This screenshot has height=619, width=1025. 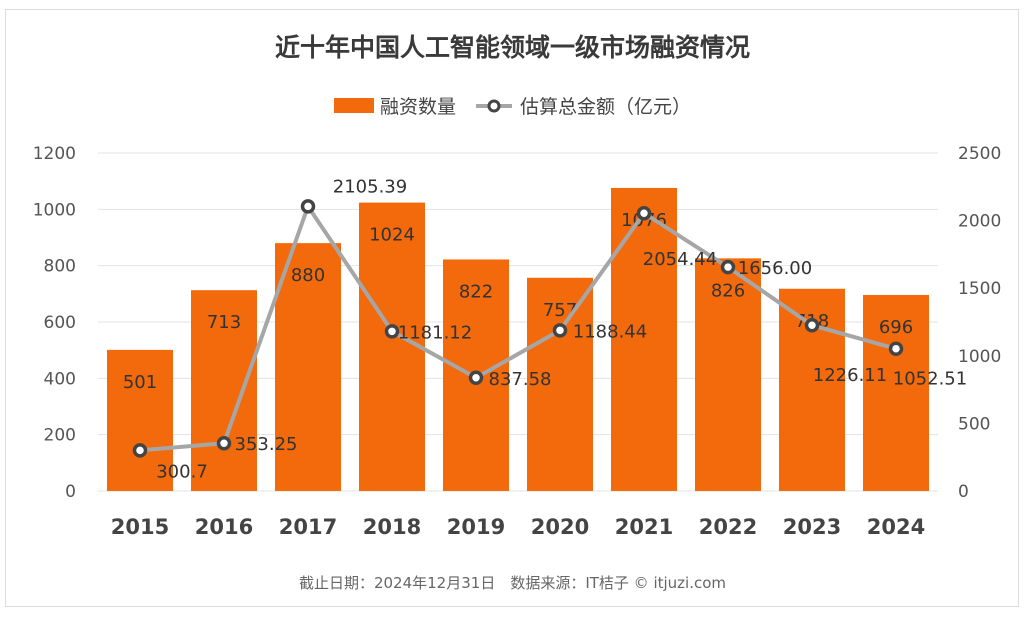 I want to click on left-axis-tick: 200, so click(x=60, y=436).